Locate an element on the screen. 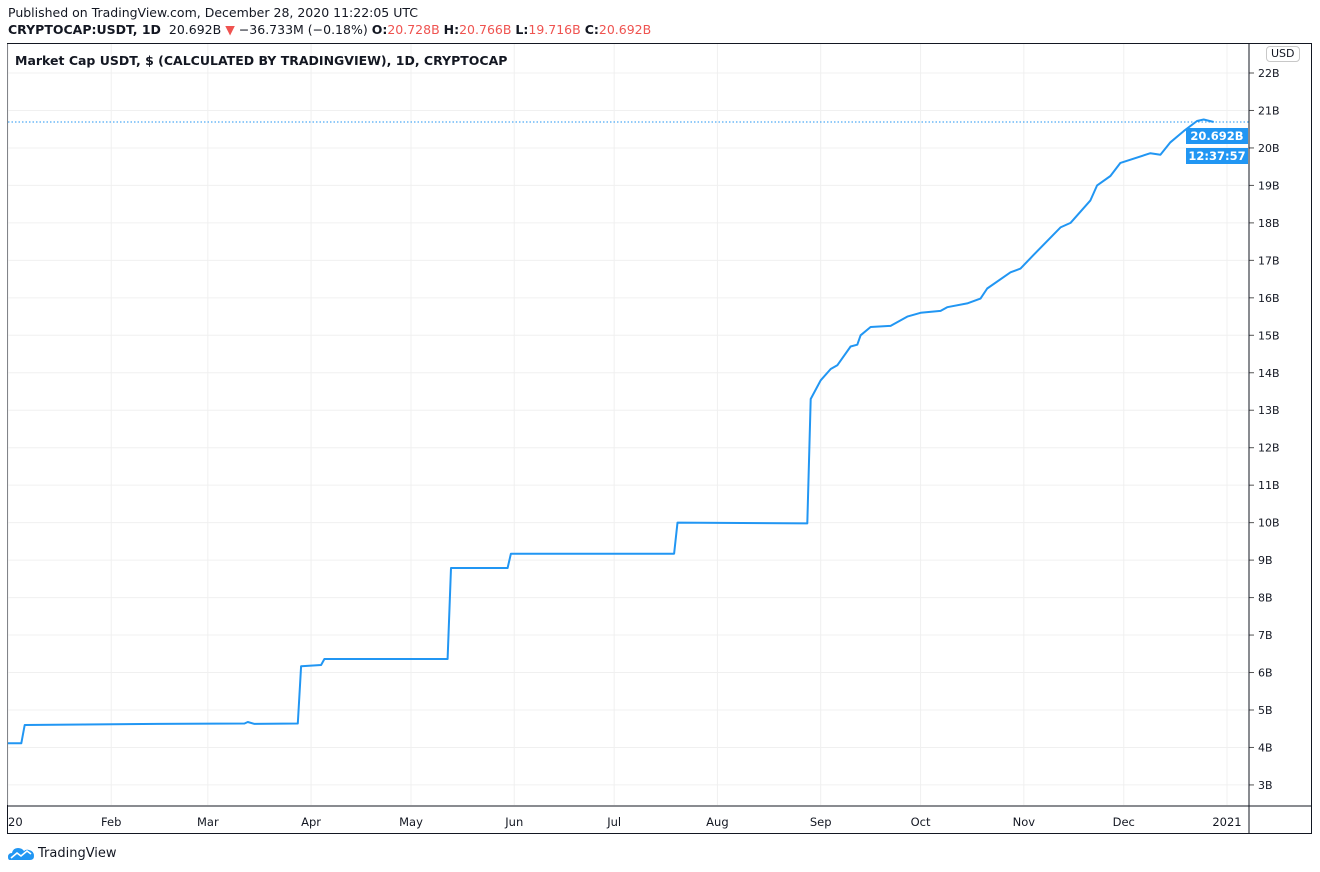 This screenshot has height=872, width=1320. y-tick-label: 4B is located at coordinates (1265, 747).